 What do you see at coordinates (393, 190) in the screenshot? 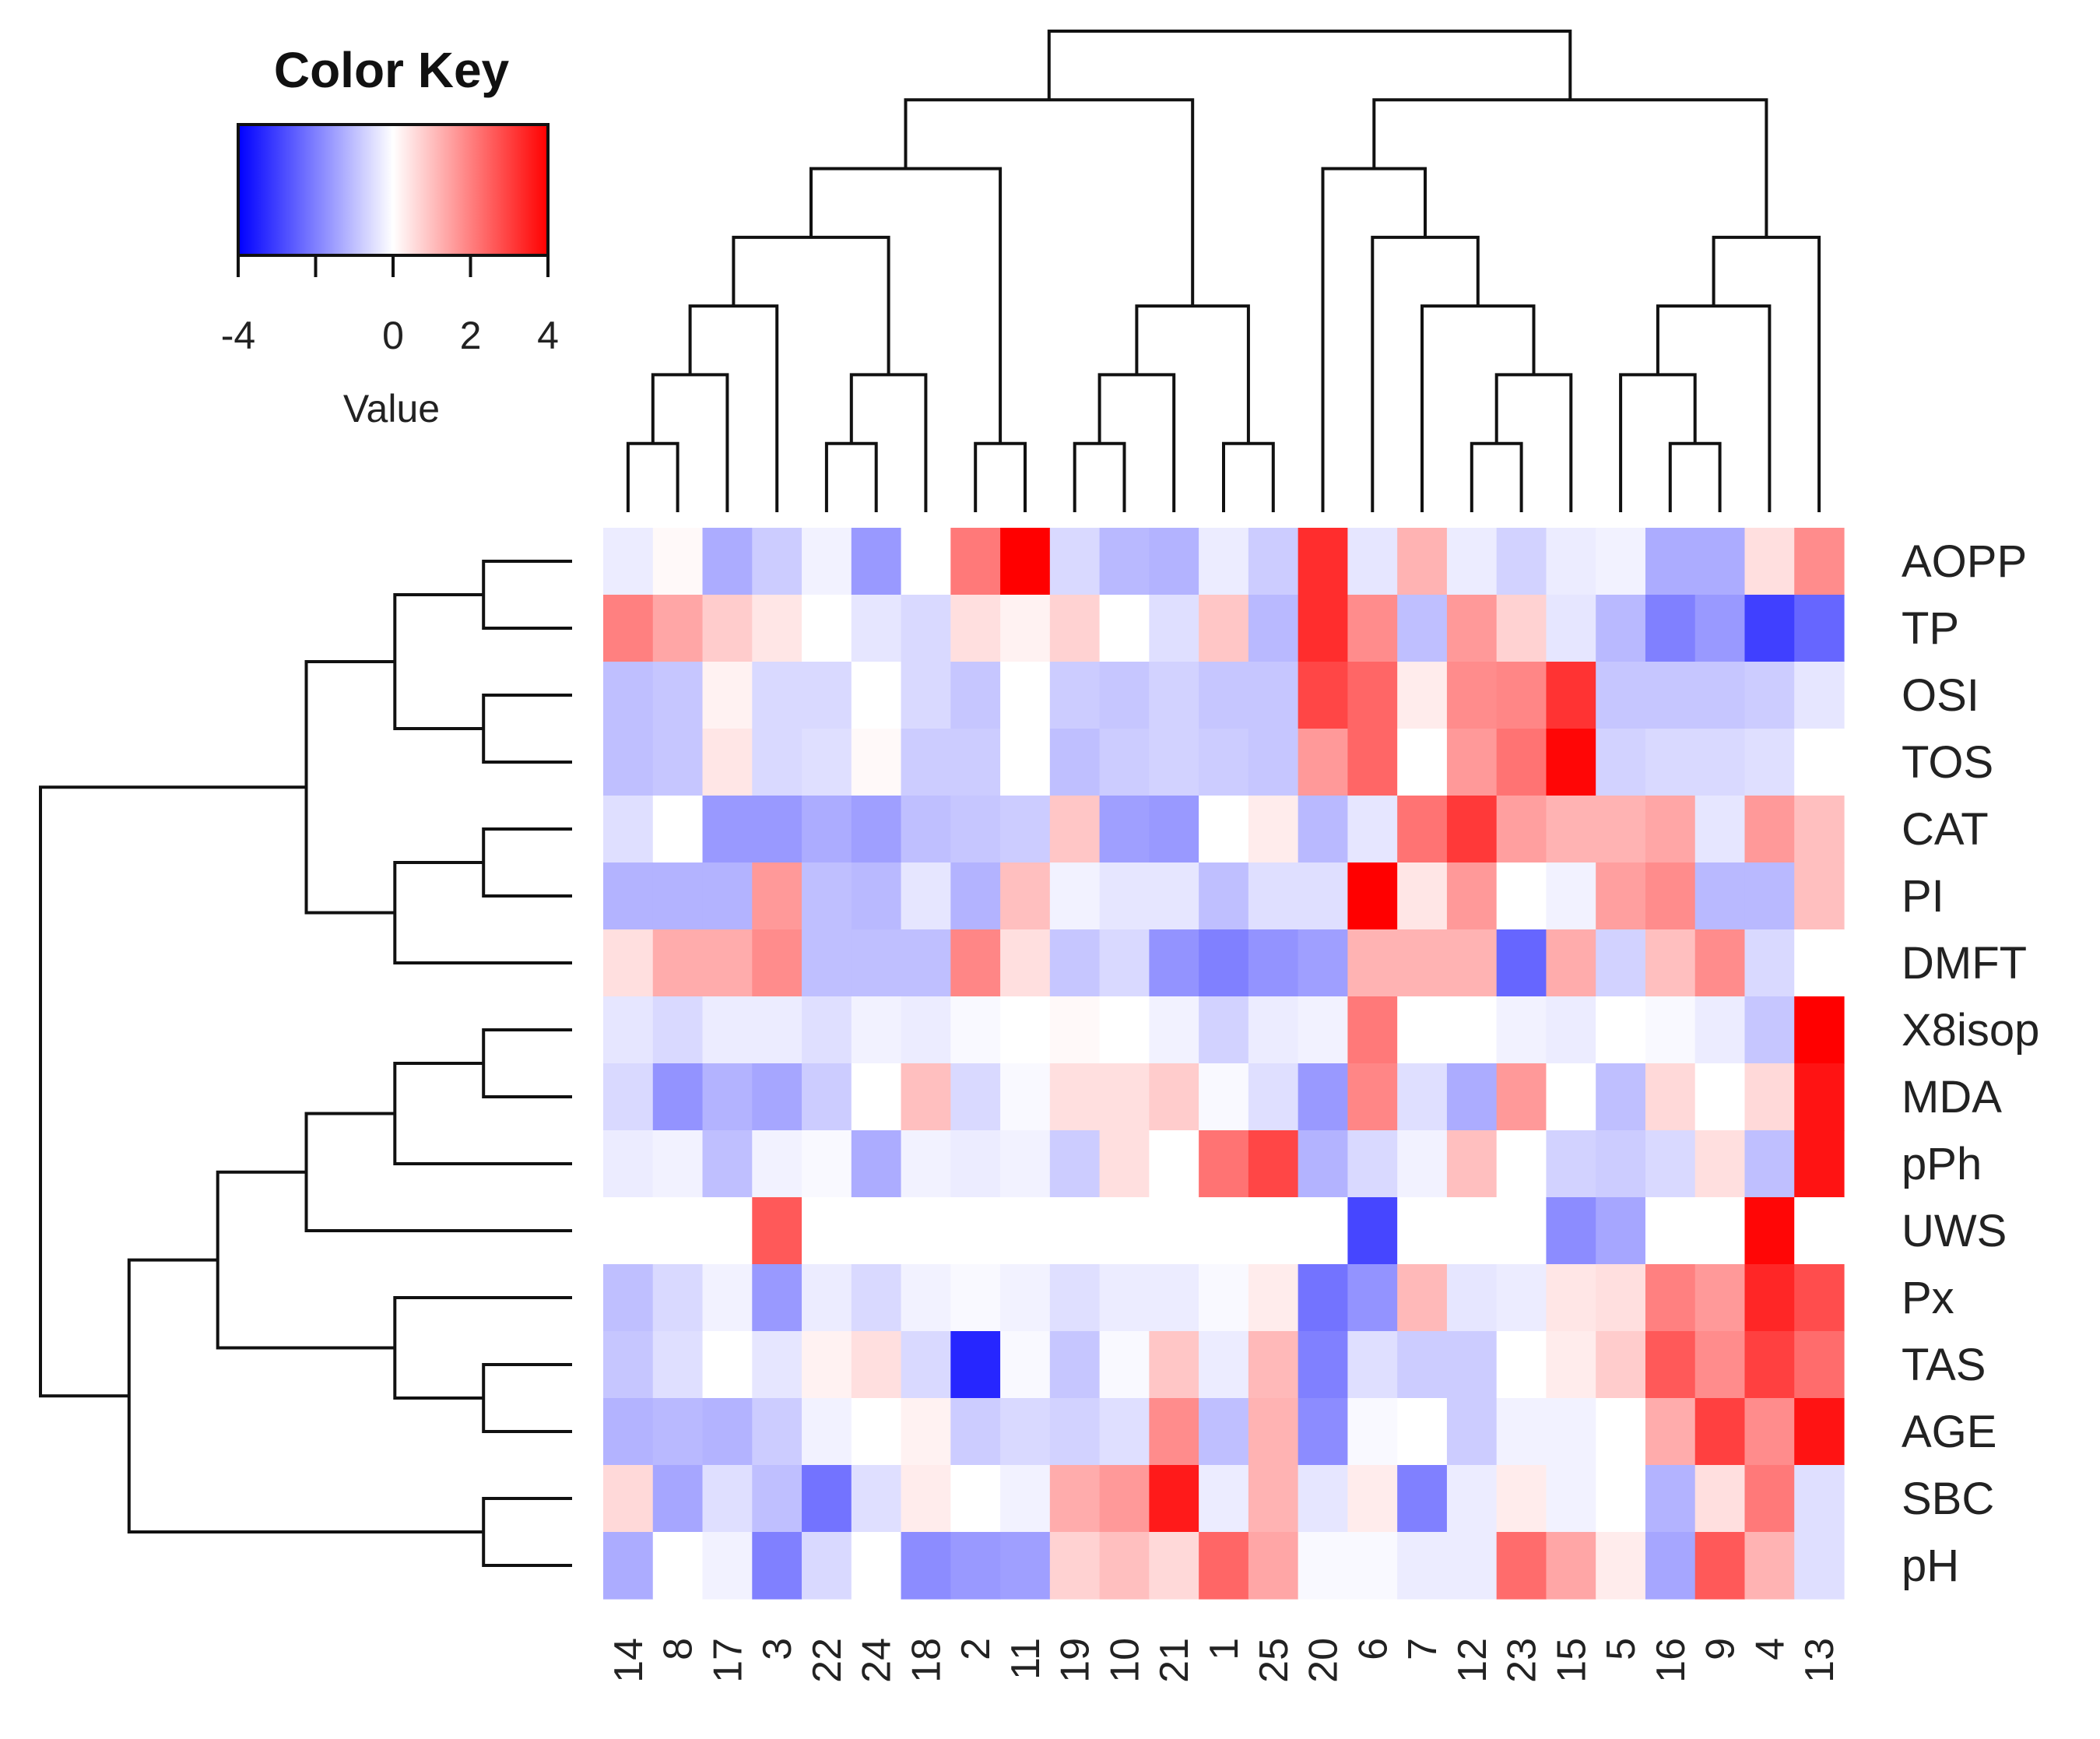
I see `color-key-gradient` at bounding box center [393, 190].